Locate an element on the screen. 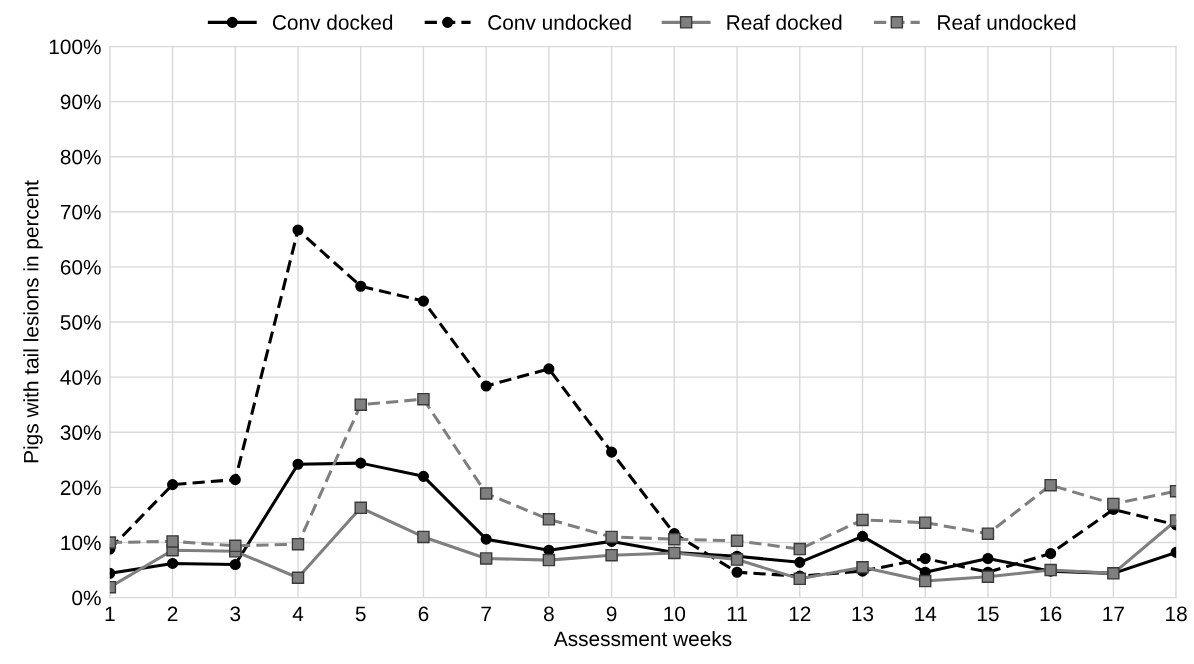 This screenshot has height=664, width=1194. y-tick-label: 30% is located at coordinates (80, 433).